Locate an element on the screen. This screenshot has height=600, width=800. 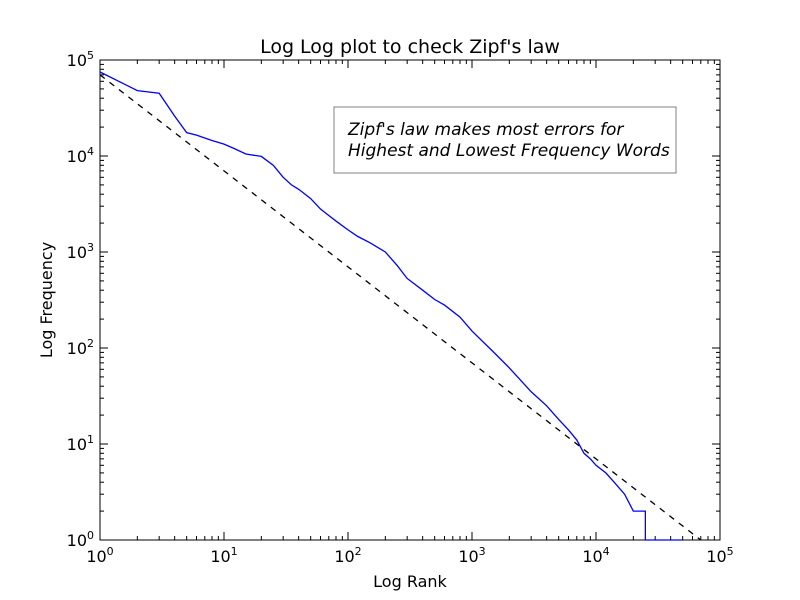
x-tick-label: 10⁴ is located at coordinates (595, 555).